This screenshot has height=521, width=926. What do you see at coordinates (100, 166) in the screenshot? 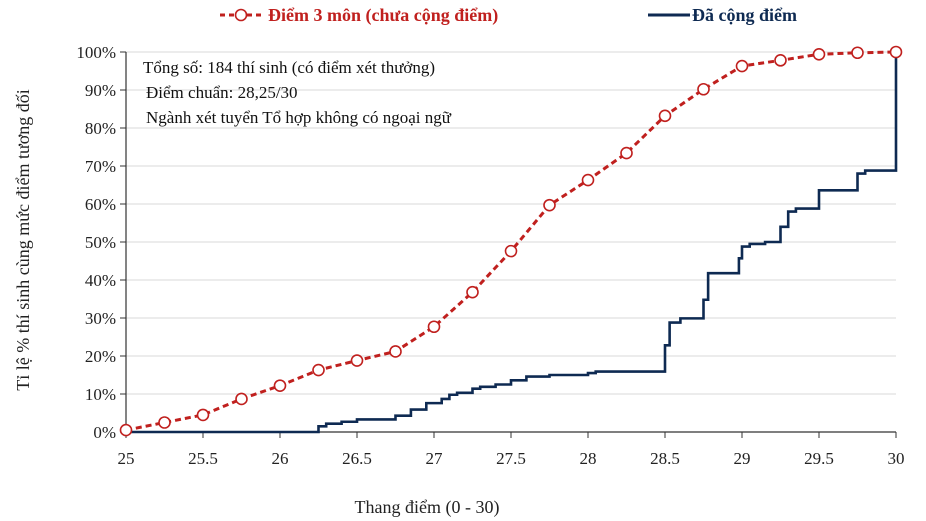
I see `y-tick-label-7: 70%` at bounding box center [100, 166].